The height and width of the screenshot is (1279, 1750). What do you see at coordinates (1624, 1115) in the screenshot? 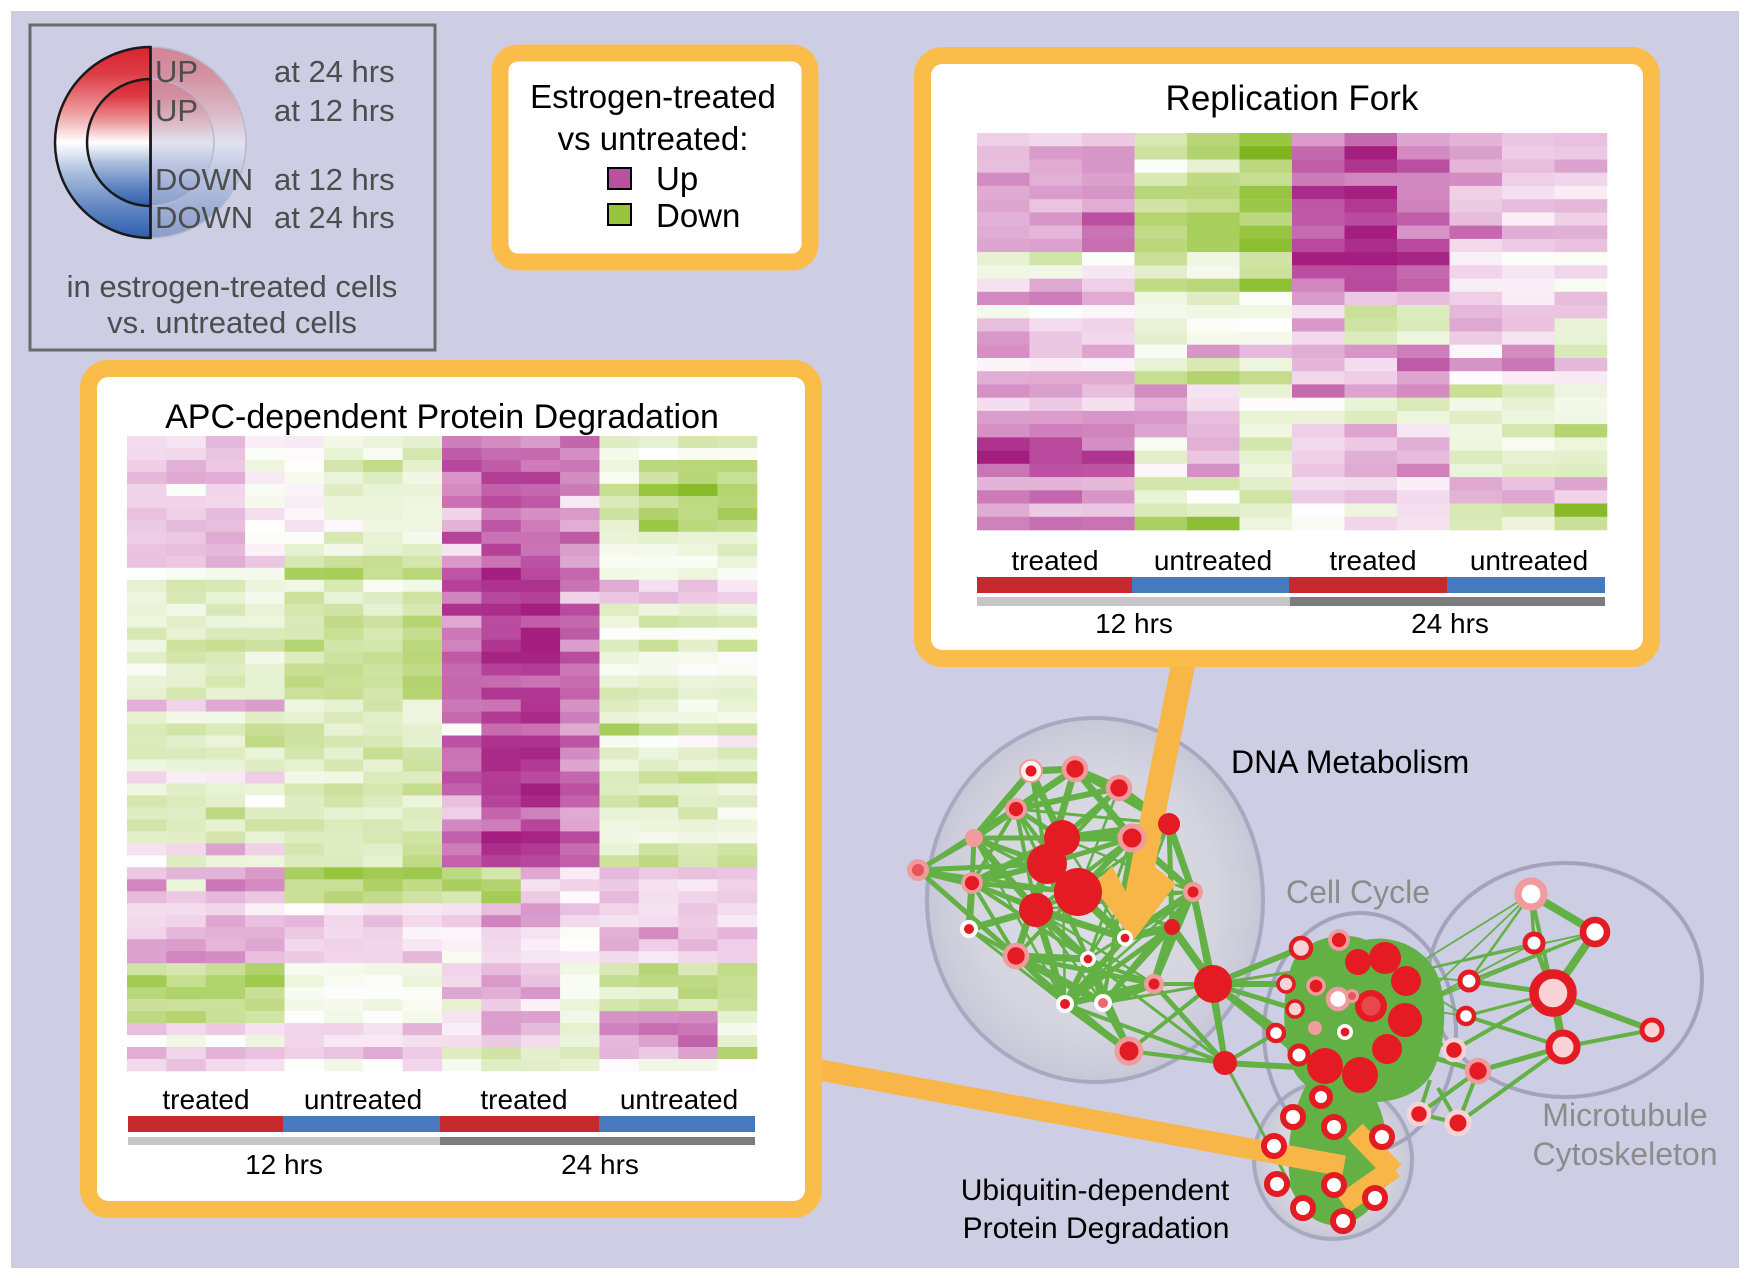
I see `svg-text: Microtubule` at bounding box center [1624, 1115].